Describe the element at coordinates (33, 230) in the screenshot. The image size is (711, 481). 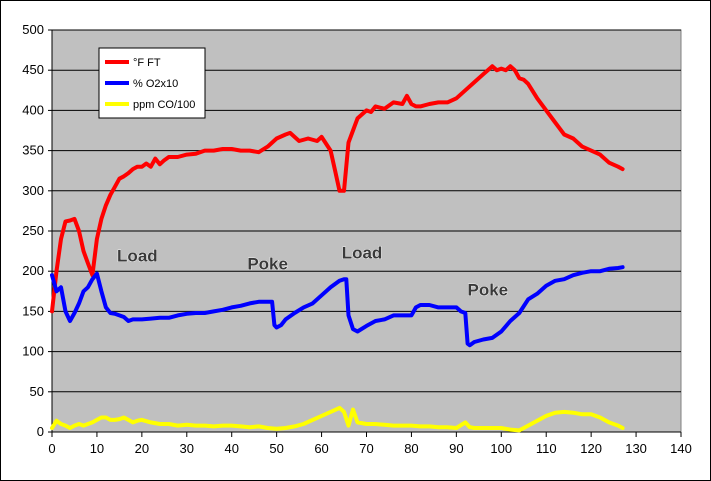
I see `y-tick-label: 250` at that location.